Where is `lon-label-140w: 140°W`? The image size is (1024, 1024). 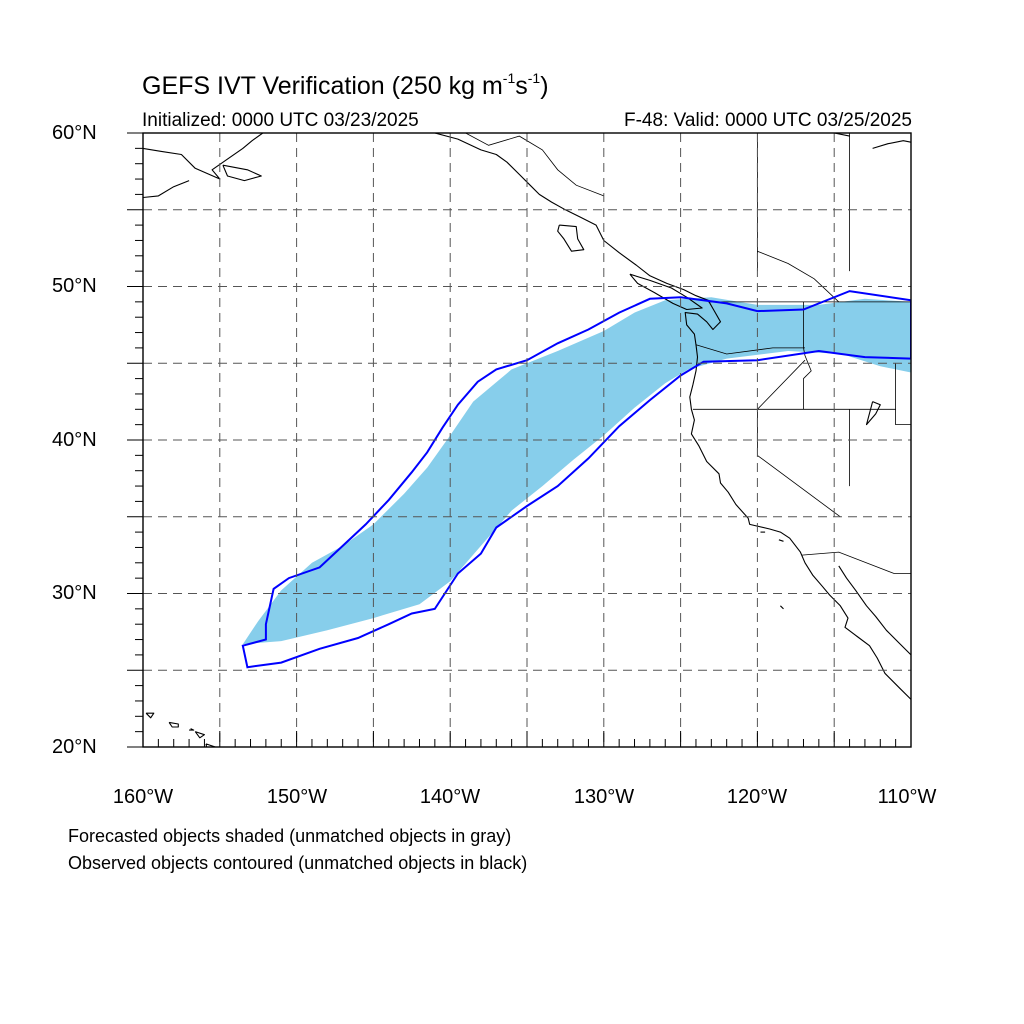
lon-label-140w: 140°W is located at coordinates (450, 797).